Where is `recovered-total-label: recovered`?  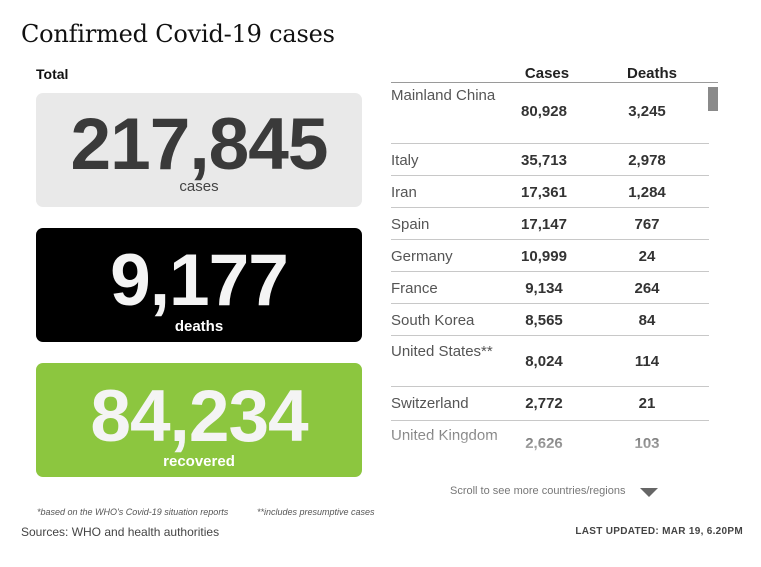
recovered-total-label: recovered is located at coordinates (199, 461).